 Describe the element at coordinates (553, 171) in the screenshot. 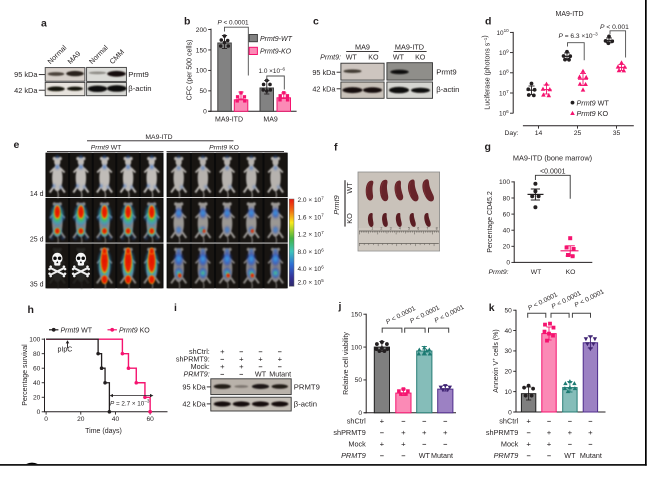

I see `svg-text: <0.0001` at that location.